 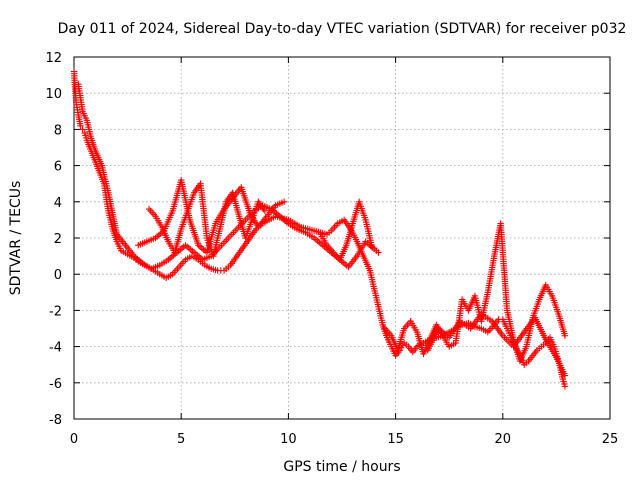 I want to click on x-tick-label: 15, so click(x=395, y=439).